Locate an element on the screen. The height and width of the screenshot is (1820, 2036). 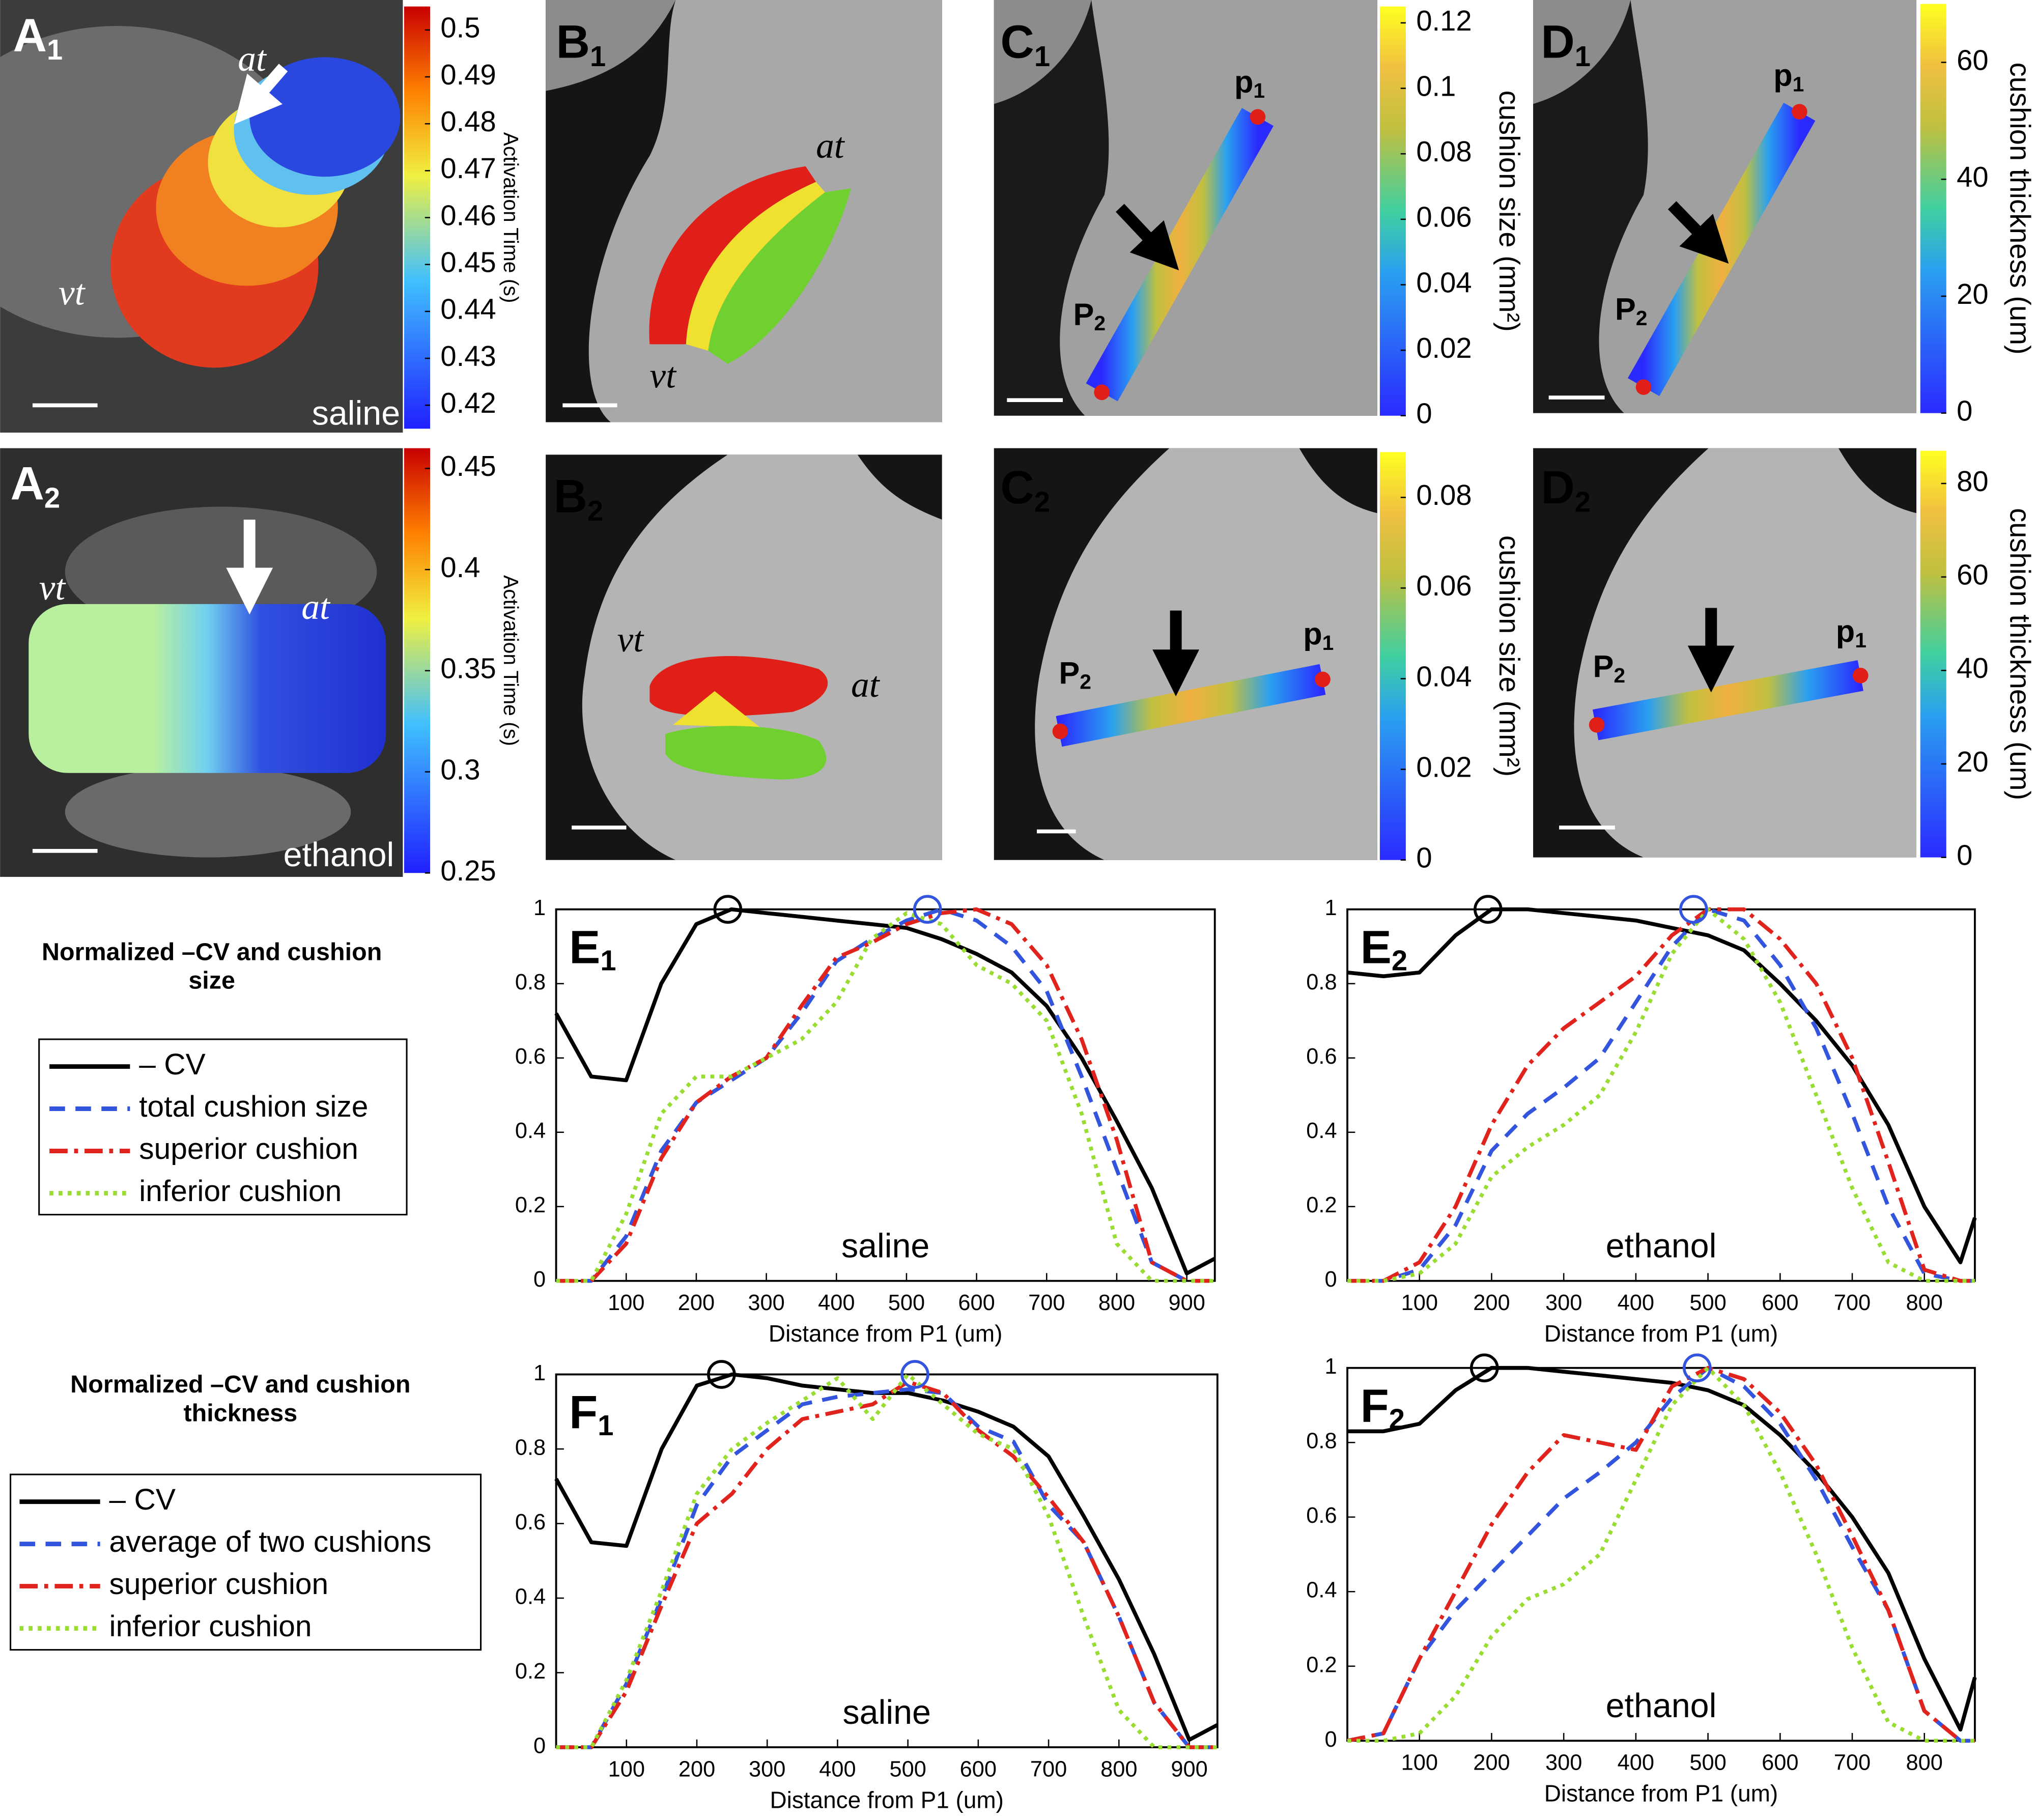
label-letter: D is located at coordinates (1557, 488).